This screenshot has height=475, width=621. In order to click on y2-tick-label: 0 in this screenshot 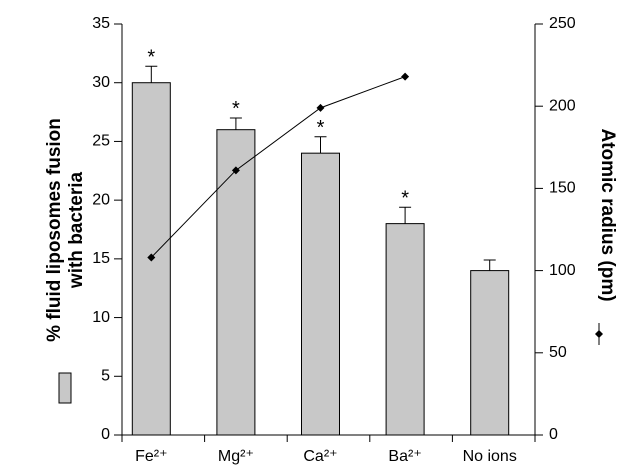, I will do `click(553, 434)`.